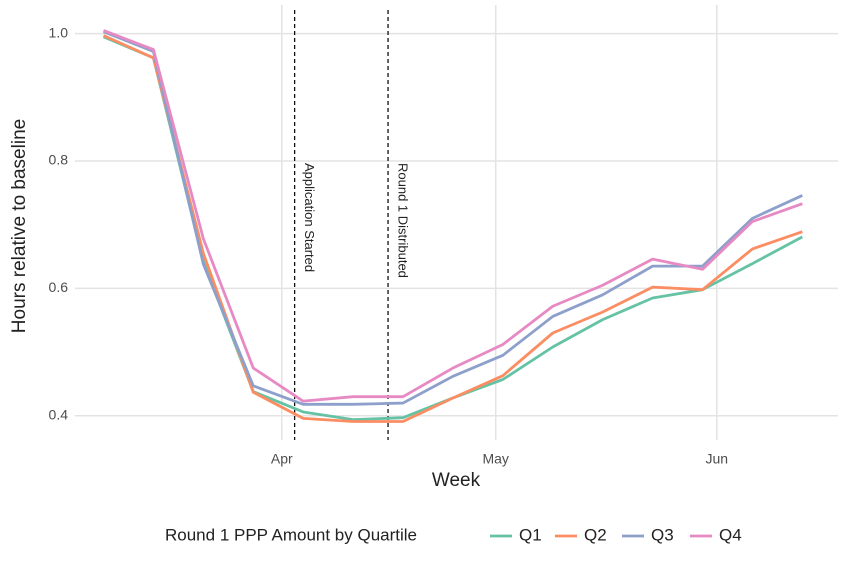 The image size is (850, 567). Describe the element at coordinates (19, 226) in the screenshot. I see `y-axis-title: Hours relative to baseline` at that location.